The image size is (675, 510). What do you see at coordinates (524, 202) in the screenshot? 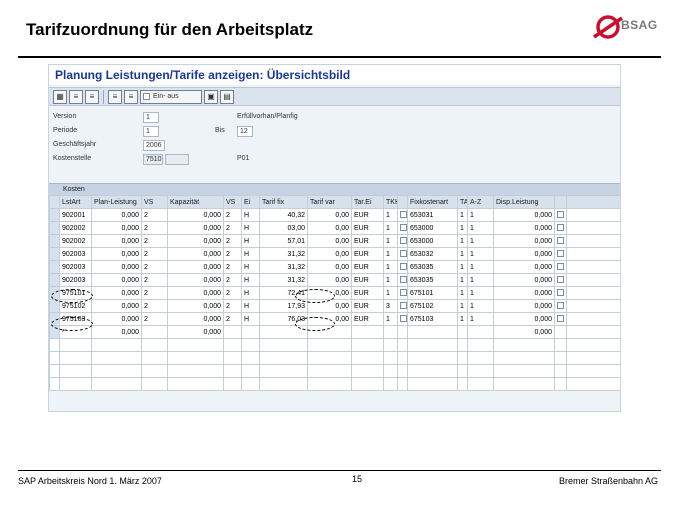
I see `column-header: Disp.Leistung` at bounding box center [524, 202].